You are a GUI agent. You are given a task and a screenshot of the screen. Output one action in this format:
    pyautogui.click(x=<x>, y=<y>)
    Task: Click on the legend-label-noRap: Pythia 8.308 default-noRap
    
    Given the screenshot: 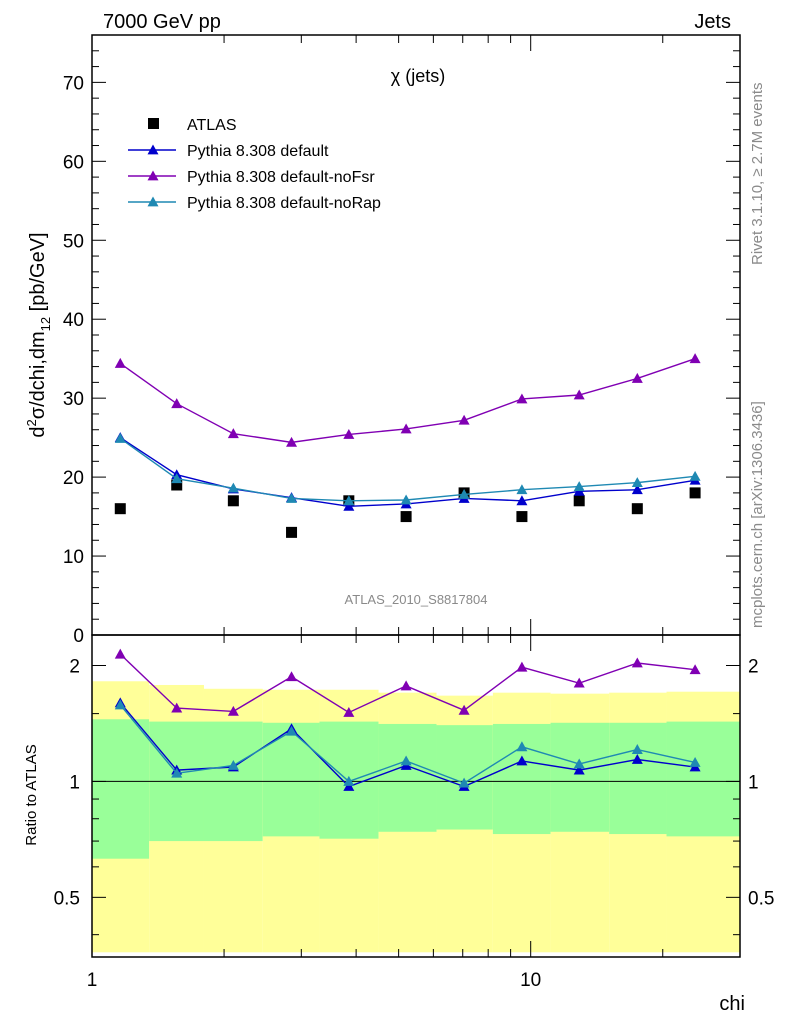 What is the action you would take?
    pyautogui.click(x=284, y=203)
    